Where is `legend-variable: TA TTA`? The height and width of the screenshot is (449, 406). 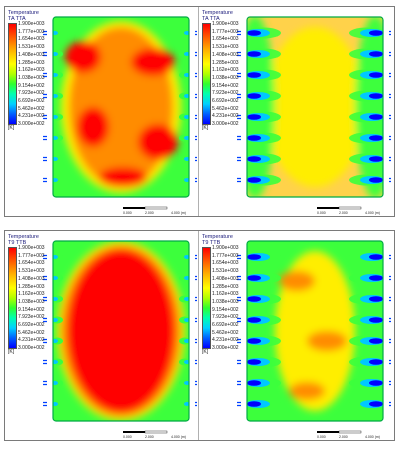 legend-variable: TA TTA is located at coordinates (211, 19).